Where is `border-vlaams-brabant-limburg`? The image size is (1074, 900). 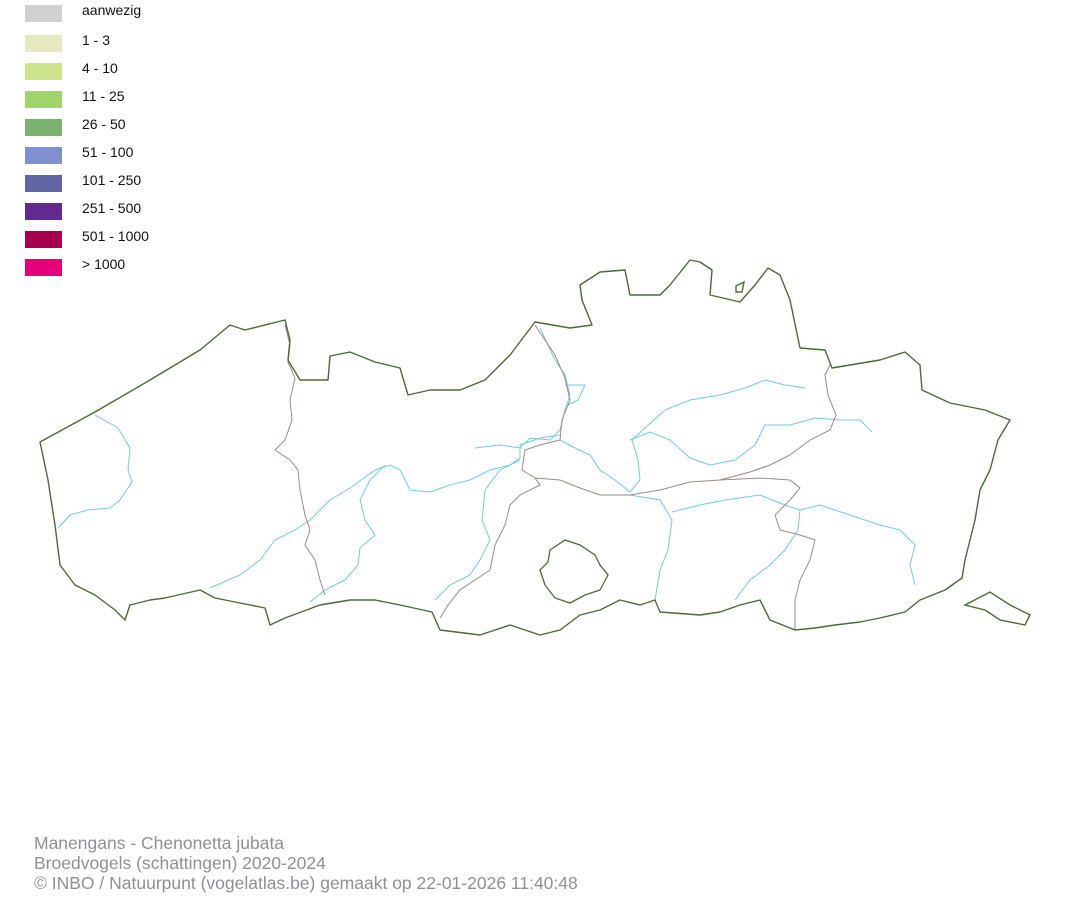
border-vlaams-brabant-limburg is located at coordinates (767, 553).